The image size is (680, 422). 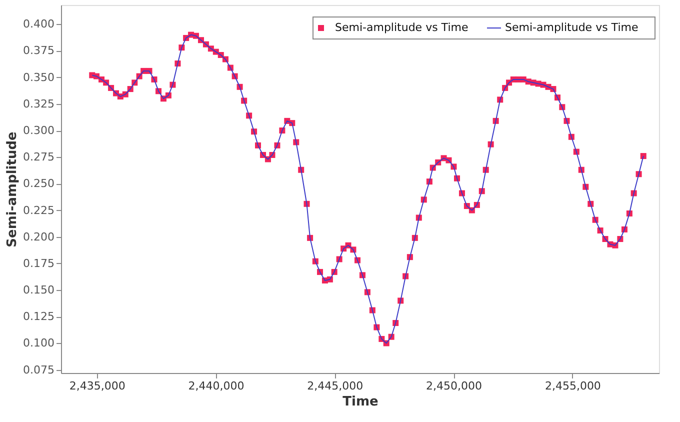 What do you see at coordinates (38, 317) in the screenshot?
I see `y-tick-label: 0.125` at bounding box center [38, 317].